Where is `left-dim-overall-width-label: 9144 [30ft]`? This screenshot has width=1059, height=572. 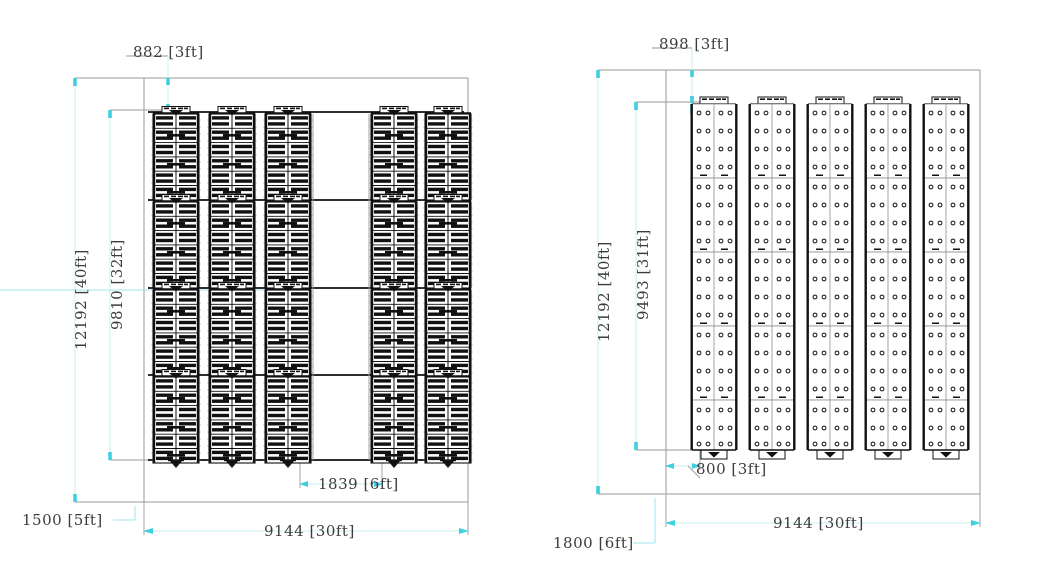
left-dim-overall-width-label: 9144 [30ft] is located at coordinates (309, 531).